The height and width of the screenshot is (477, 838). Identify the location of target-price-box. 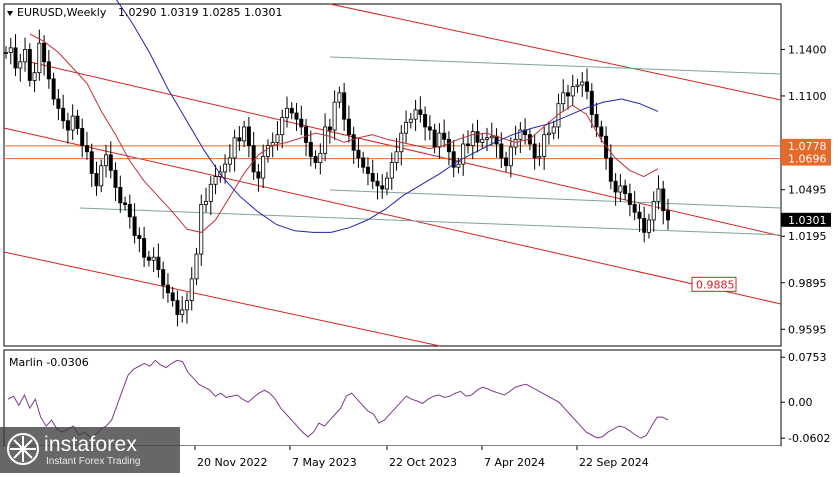
(714, 284).